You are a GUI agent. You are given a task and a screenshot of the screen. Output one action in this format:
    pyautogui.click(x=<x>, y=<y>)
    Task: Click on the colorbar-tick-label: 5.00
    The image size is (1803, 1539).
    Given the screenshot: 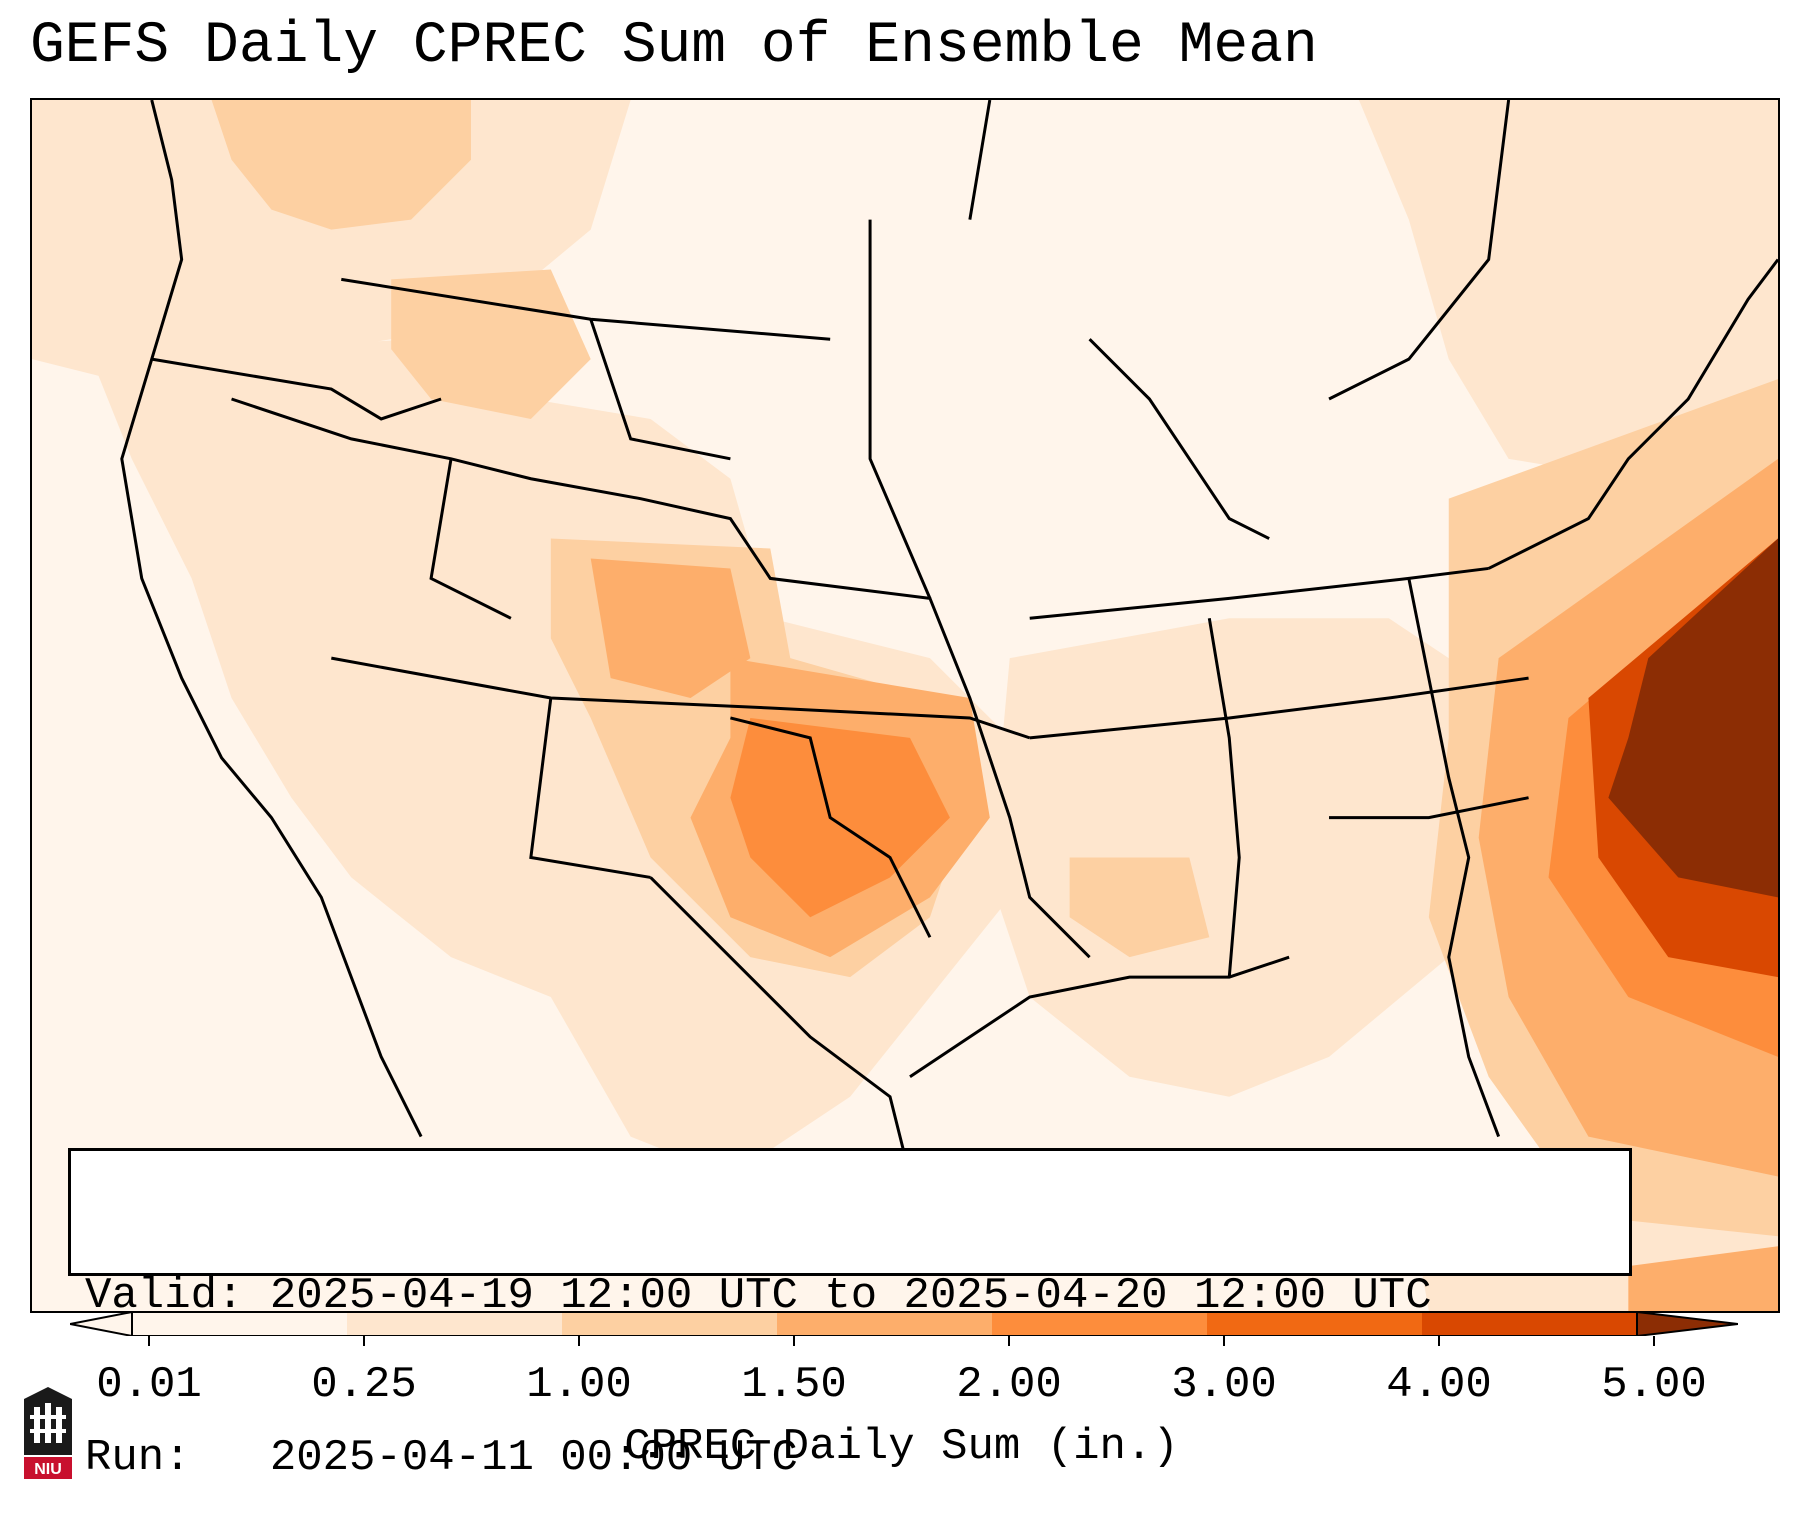 What is the action you would take?
    pyautogui.click(x=1654, y=1385)
    